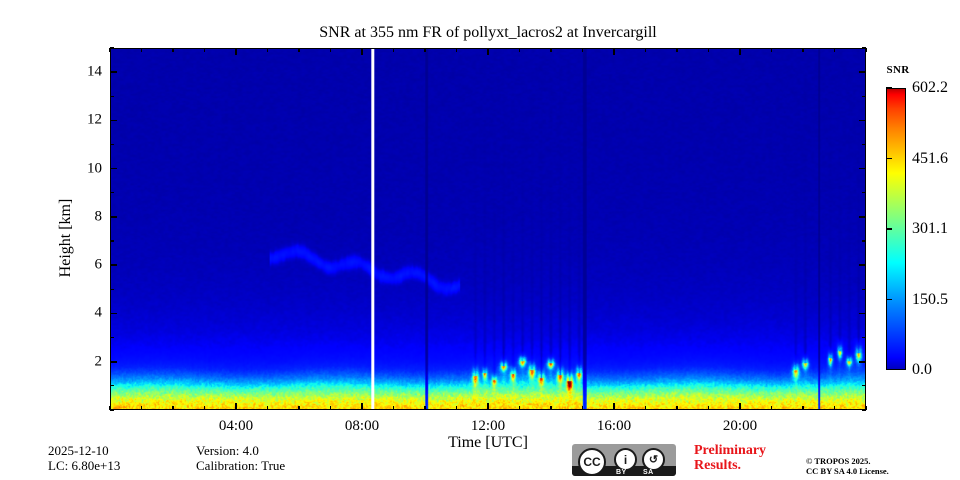 The image size is (960, 480). What do you see at coordinates (84, 465) in the screenshot?
I see `footer-lidar-constant: LC: 6.80e+13` at bounding box center [84, 465].